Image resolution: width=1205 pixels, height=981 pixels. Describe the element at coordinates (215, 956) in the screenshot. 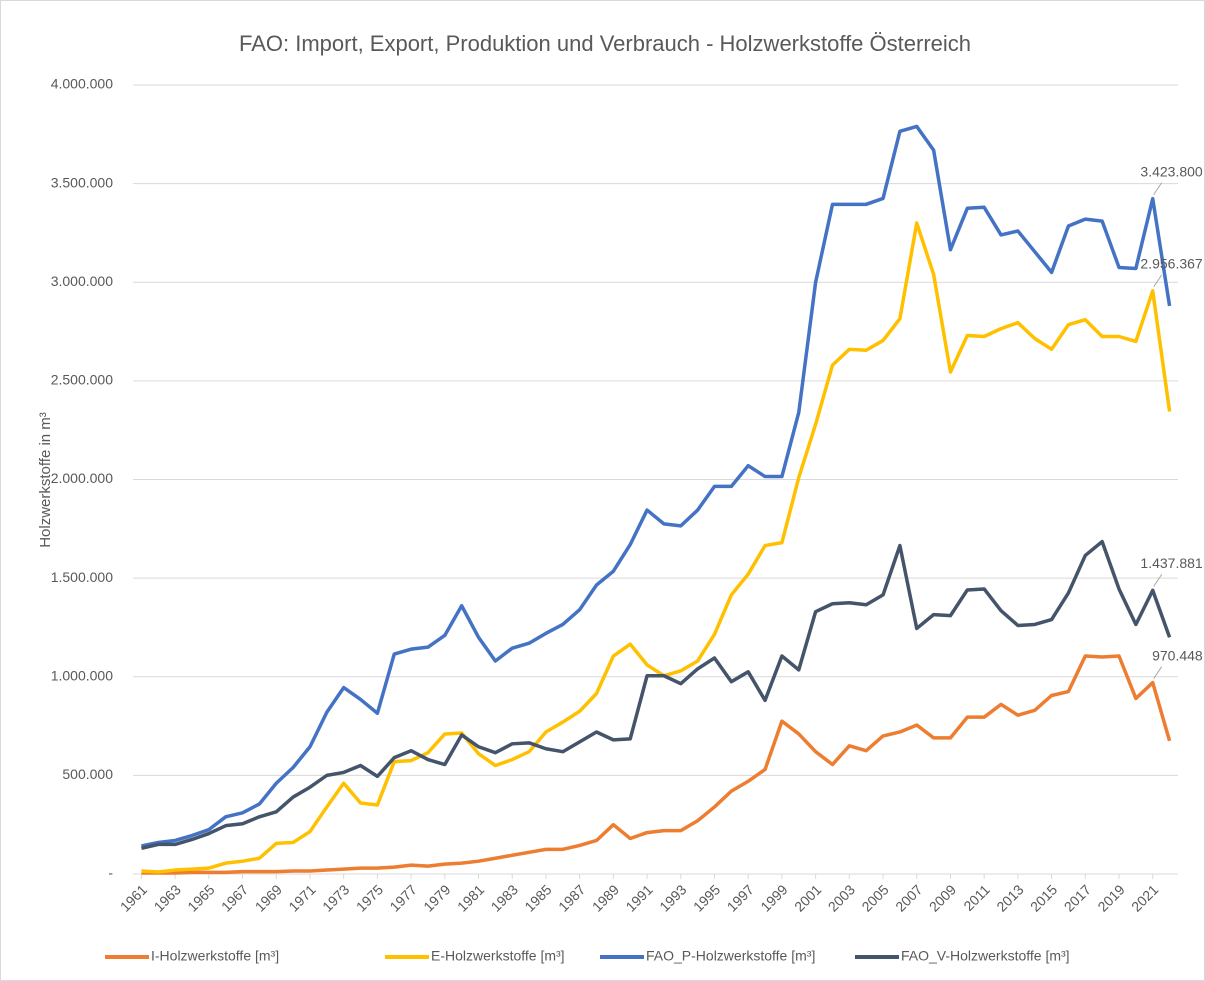

I see `legend-label: I-Holzwerkstoffe [m³]` at that location.